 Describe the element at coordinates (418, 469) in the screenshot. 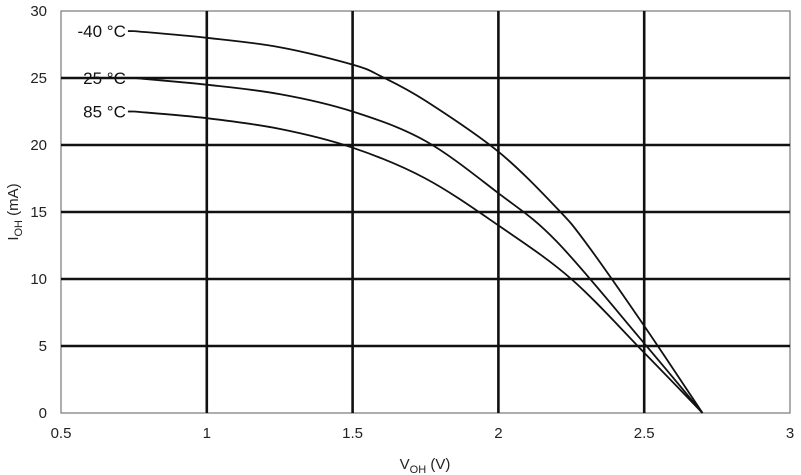

I see `x-axis-title-sub: OH` at that location.